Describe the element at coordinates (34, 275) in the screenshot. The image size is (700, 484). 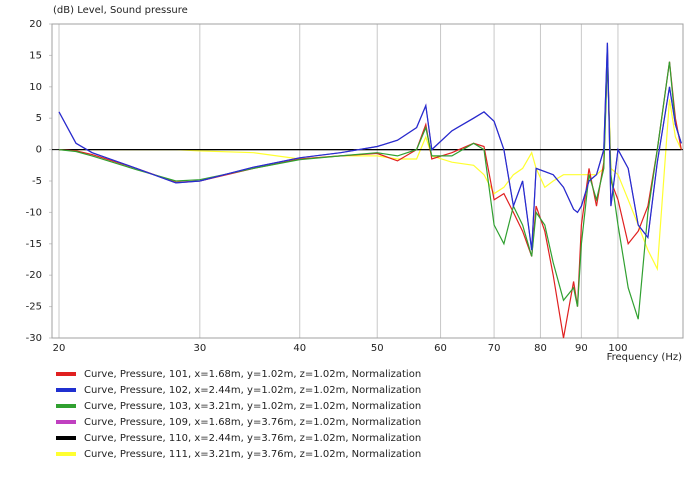
I see `y-tick-label: -20` at that location.